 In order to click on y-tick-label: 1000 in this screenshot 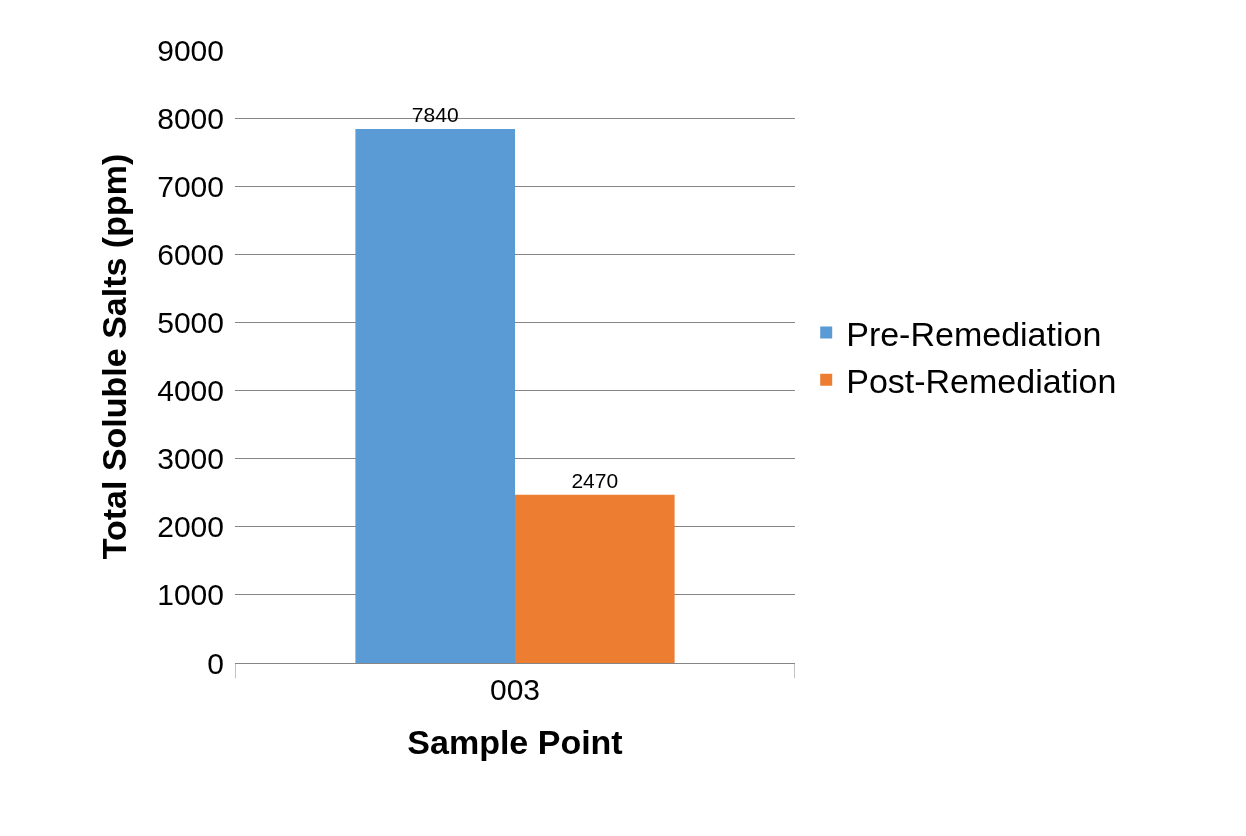, I will do `click(190, 595)`.